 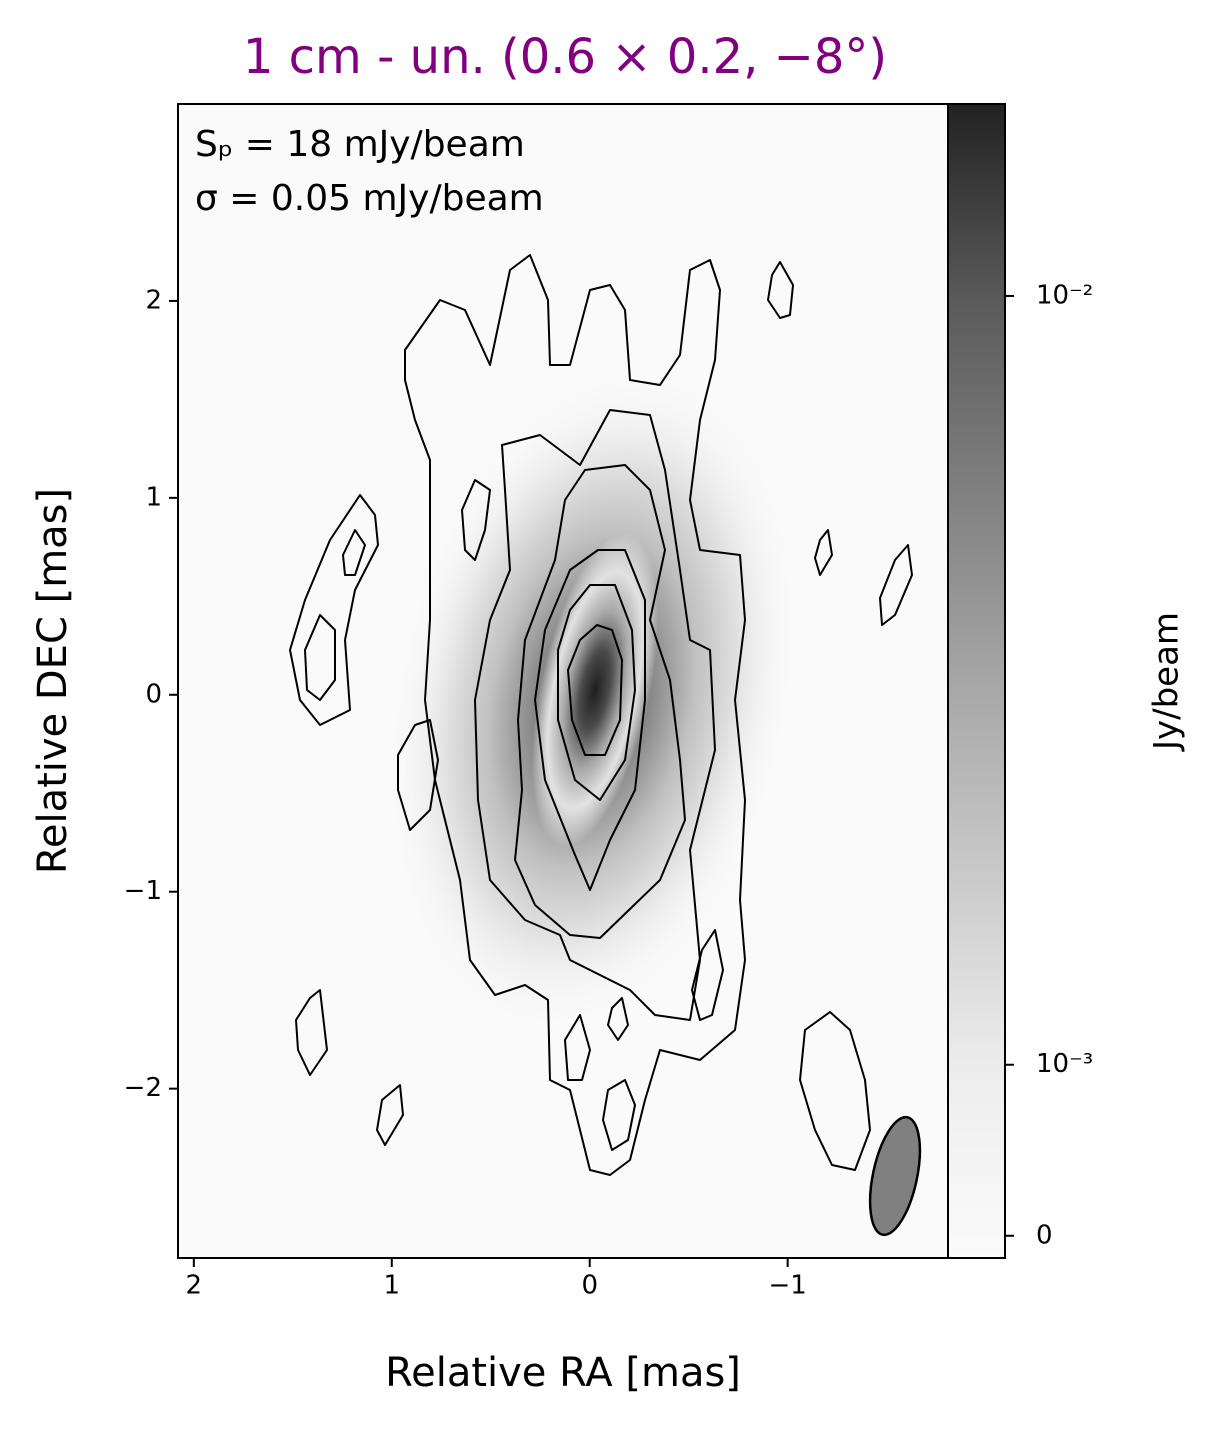 What do you see at coordinates (143, 1088) in the screenshot?
I see `y-tick-label: −2` at bounding box center [143, 1088].